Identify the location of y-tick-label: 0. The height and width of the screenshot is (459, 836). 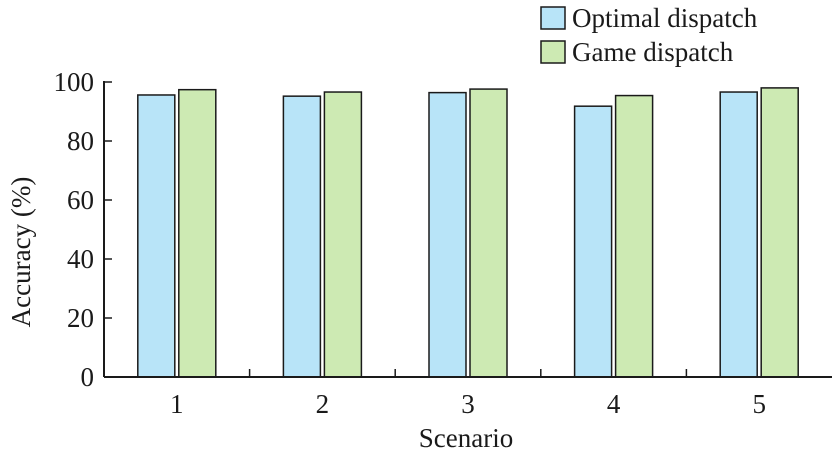
(88, 377).